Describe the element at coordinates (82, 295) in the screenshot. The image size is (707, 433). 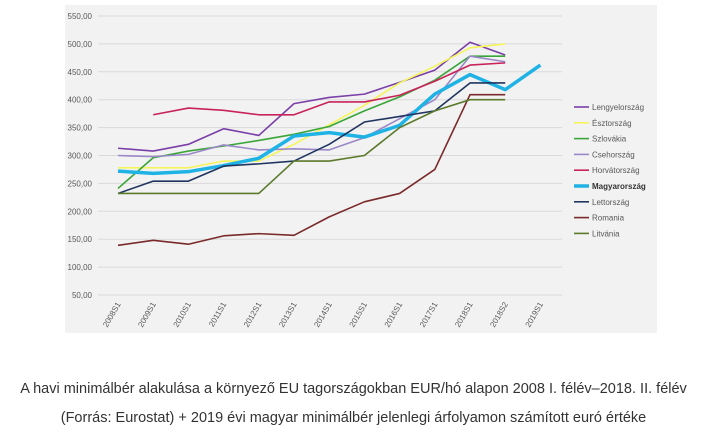
I see `y-tick-label: 50,00` at that location.